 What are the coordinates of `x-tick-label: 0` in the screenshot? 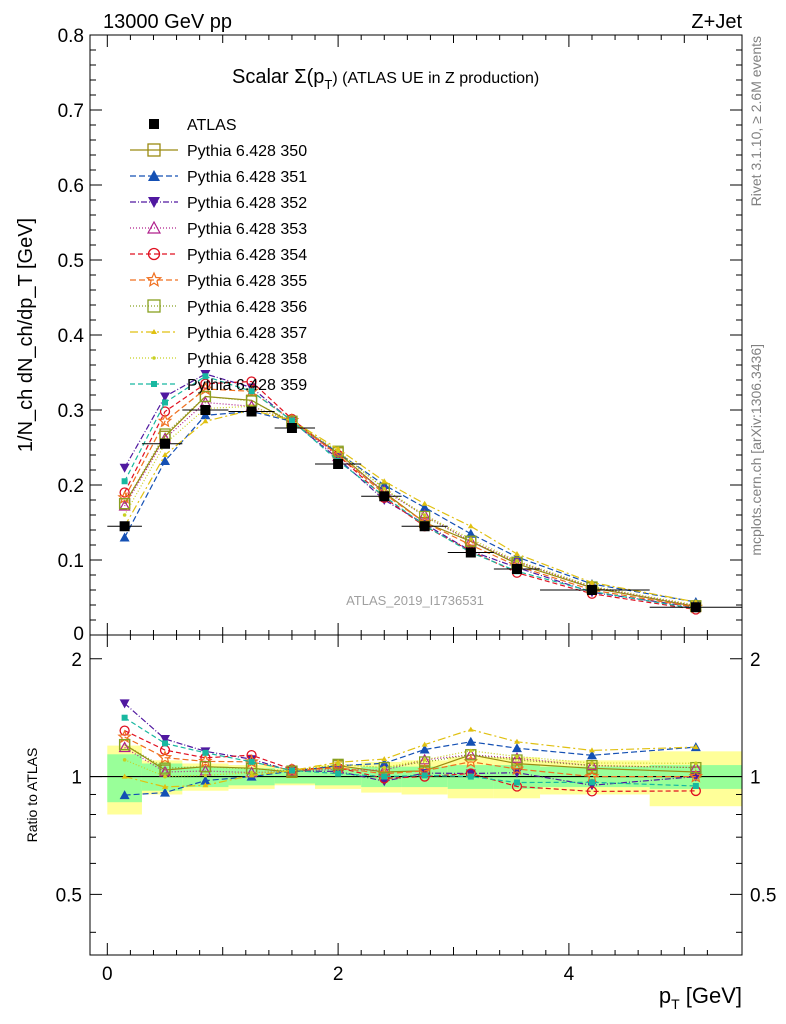 It's located at (107, 974).